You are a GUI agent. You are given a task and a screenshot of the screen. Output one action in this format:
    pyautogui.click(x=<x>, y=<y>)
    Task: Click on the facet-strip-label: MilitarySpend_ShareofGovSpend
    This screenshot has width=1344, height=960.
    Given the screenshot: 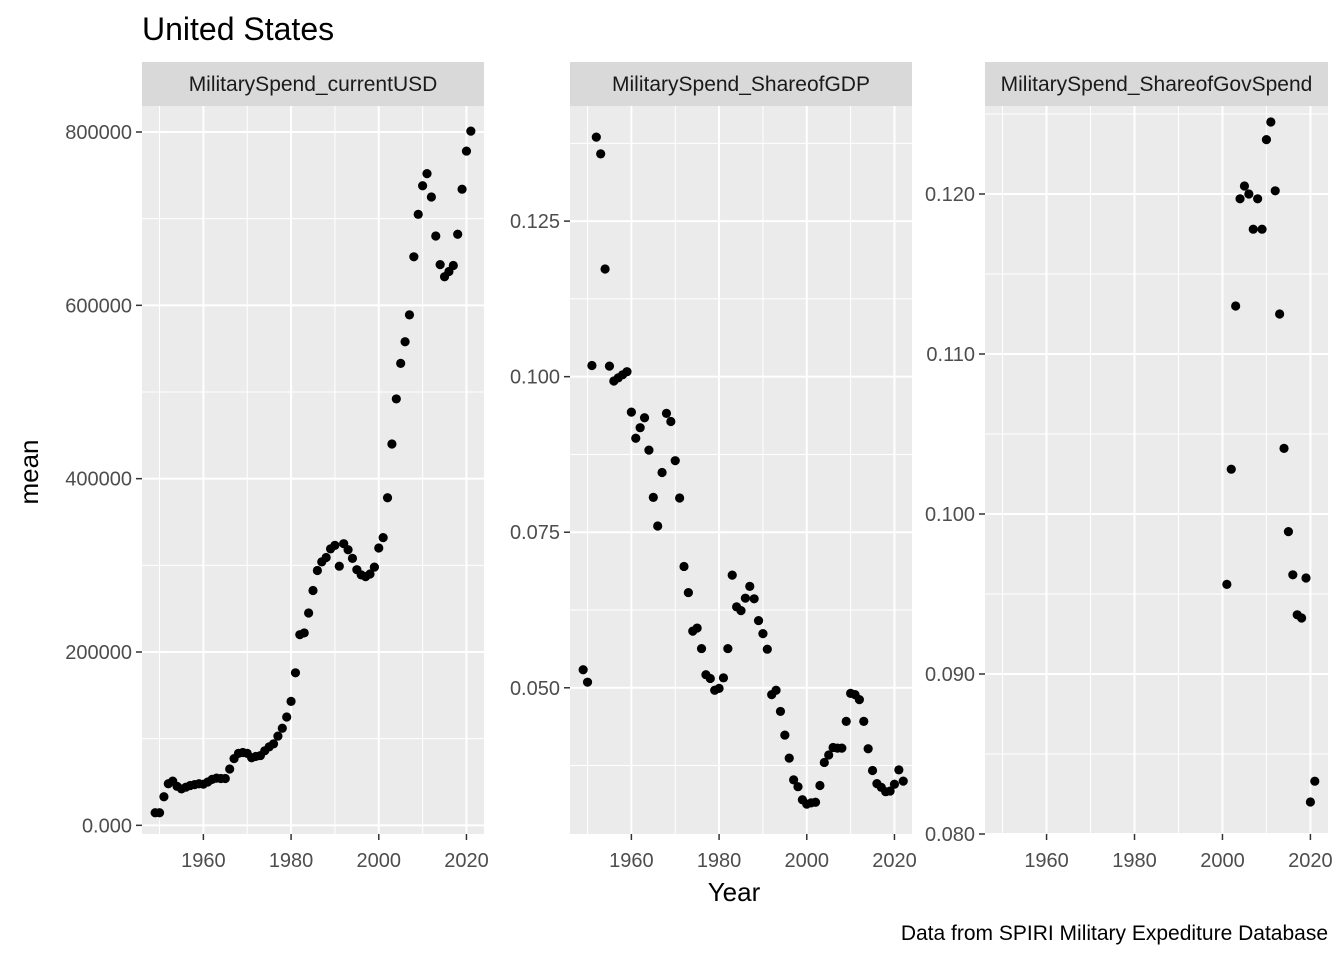 What is the action you would take?
    pyautogui.click(x=1157, y=84)
    